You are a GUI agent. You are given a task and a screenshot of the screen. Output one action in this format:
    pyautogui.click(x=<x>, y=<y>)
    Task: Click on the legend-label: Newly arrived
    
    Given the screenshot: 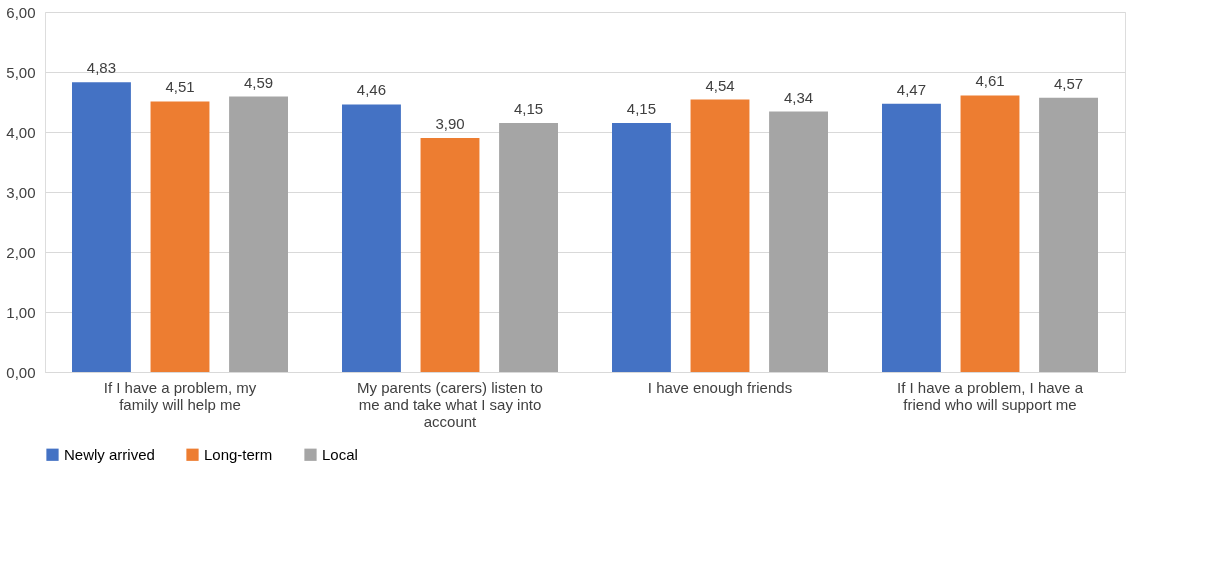 What is the action you would take?
    pyautogui.click(x=109, y=454)
    